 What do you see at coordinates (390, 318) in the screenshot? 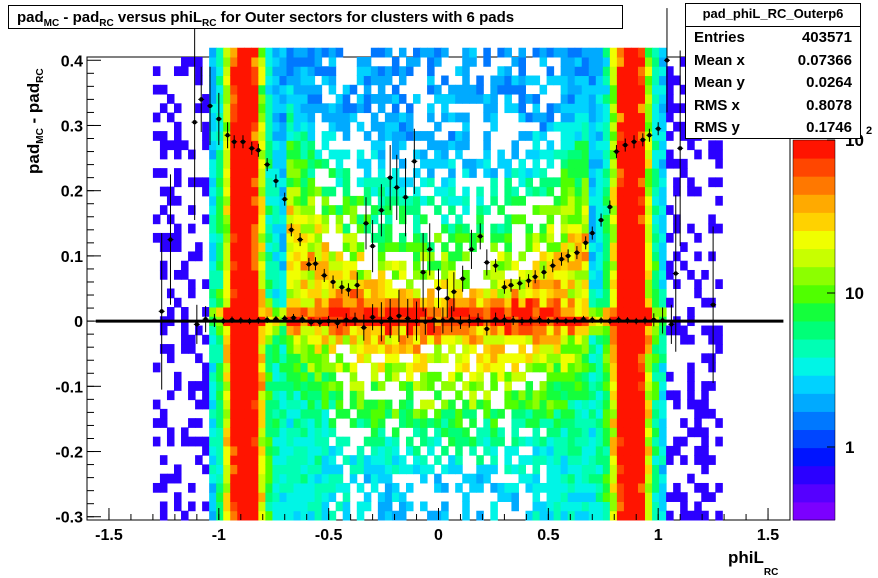
I see `profile-zero-point` at bounding box center [390, 318].